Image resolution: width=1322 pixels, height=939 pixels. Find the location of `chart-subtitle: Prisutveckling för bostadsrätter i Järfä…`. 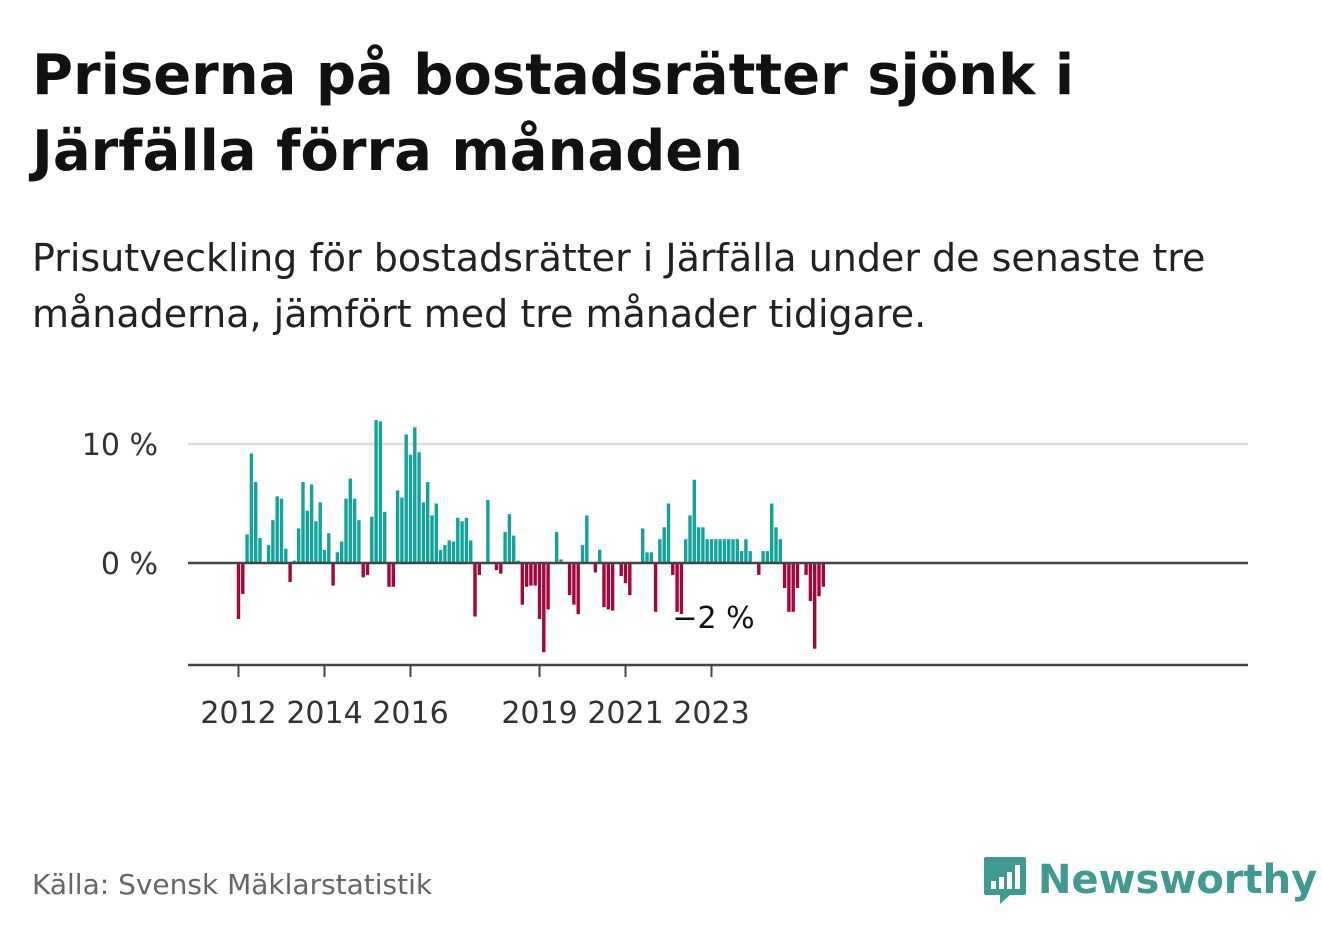

chart-subtitle: Prisutveckling för bostadsrätter i Järfä… is located at coordinates (619, 286).